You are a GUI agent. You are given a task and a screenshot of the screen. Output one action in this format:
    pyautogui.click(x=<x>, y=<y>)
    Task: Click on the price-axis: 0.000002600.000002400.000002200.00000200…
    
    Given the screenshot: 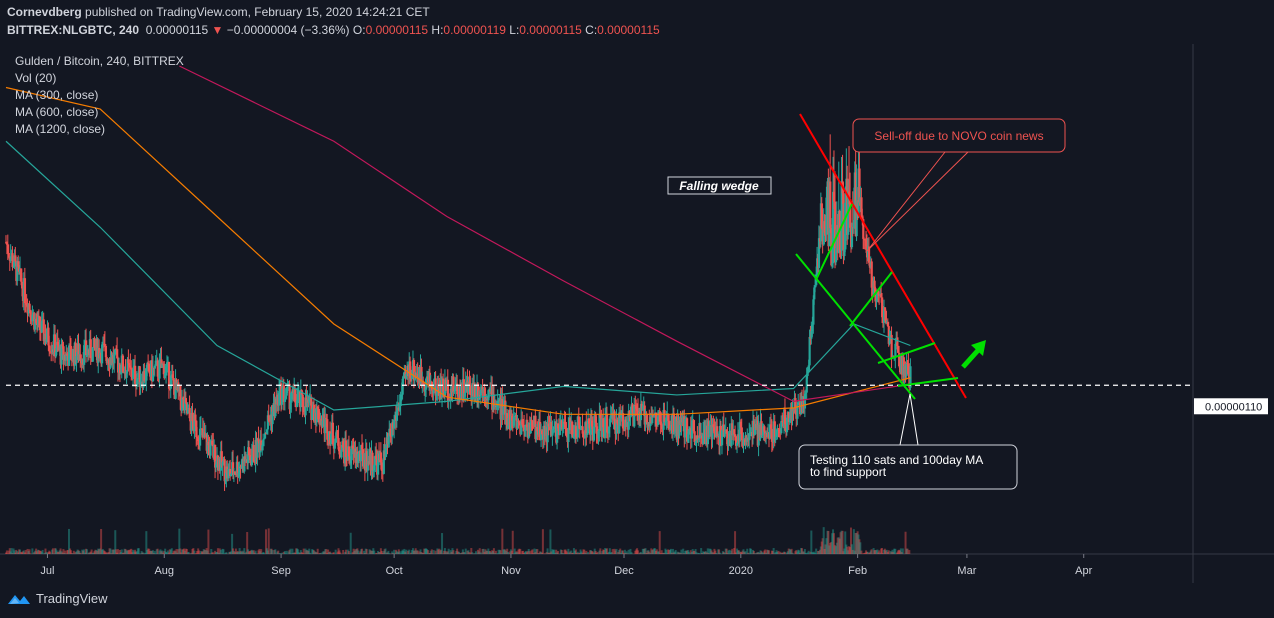 What is the action you would take?
    pyautogui.click(x=1230, y=229)
    